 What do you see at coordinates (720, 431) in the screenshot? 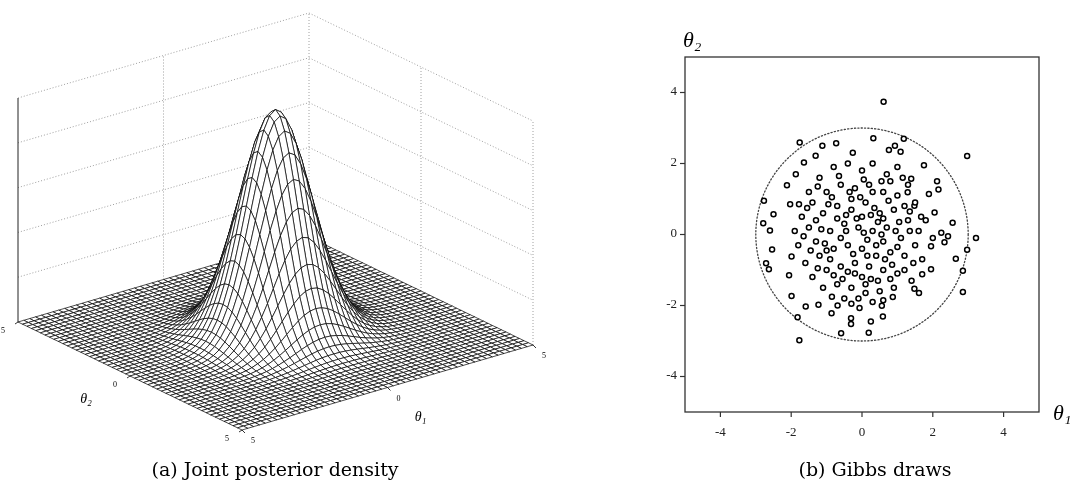
I see `x-tick-label: -4` at bounding box center [720, 431].